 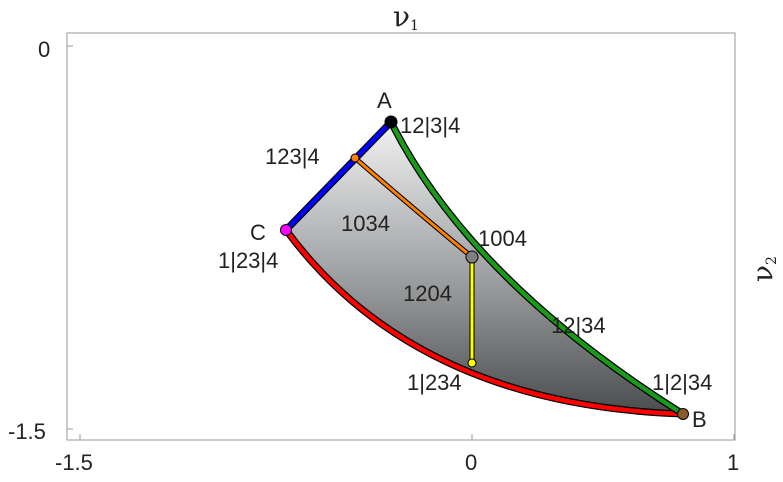 What do you see at coordinates (471, 462) in the screenshot?
I see `x-tick-label: 0` at bounding box center [471, 462].